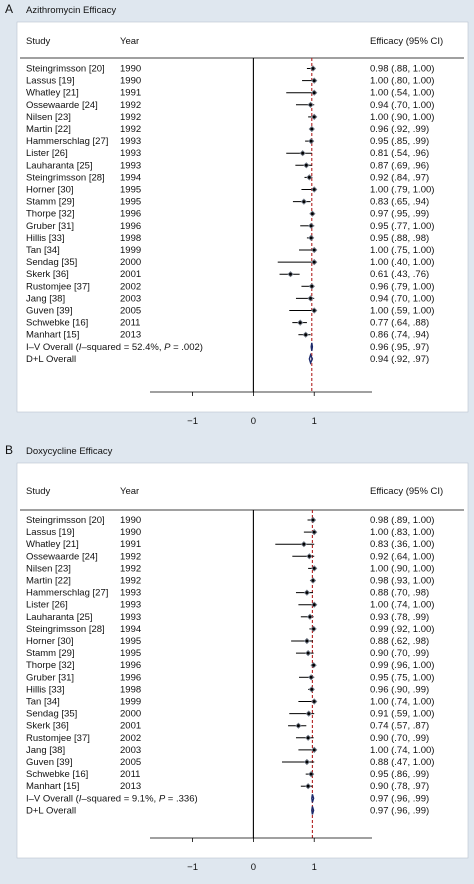  I want to click on overall-efficacy-label: 0.94 (.92, .97), so click(399, 359).